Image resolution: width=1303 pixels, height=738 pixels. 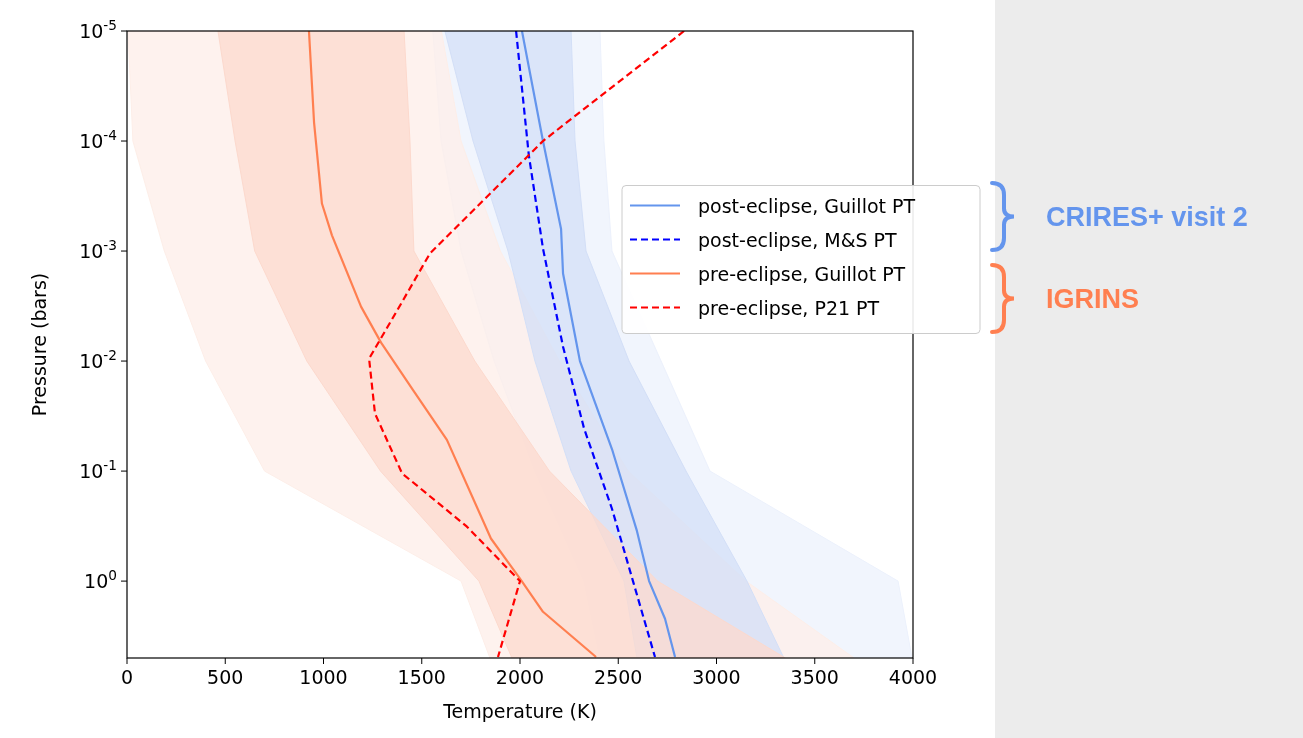 I want to click on y-axis-title: Pressure (bars), so click(x=39, y=344).